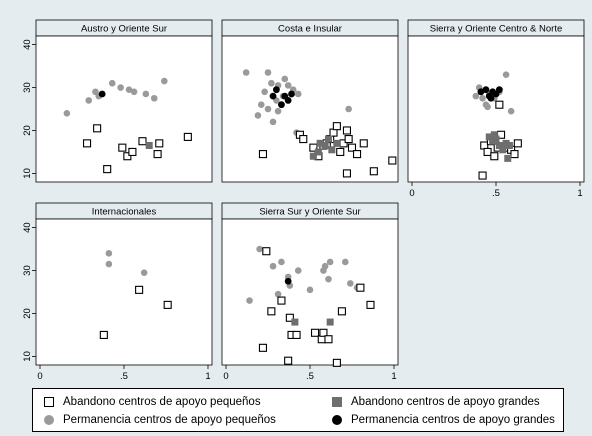  I want to click on y-tick-label: 10, so click(27, 356).